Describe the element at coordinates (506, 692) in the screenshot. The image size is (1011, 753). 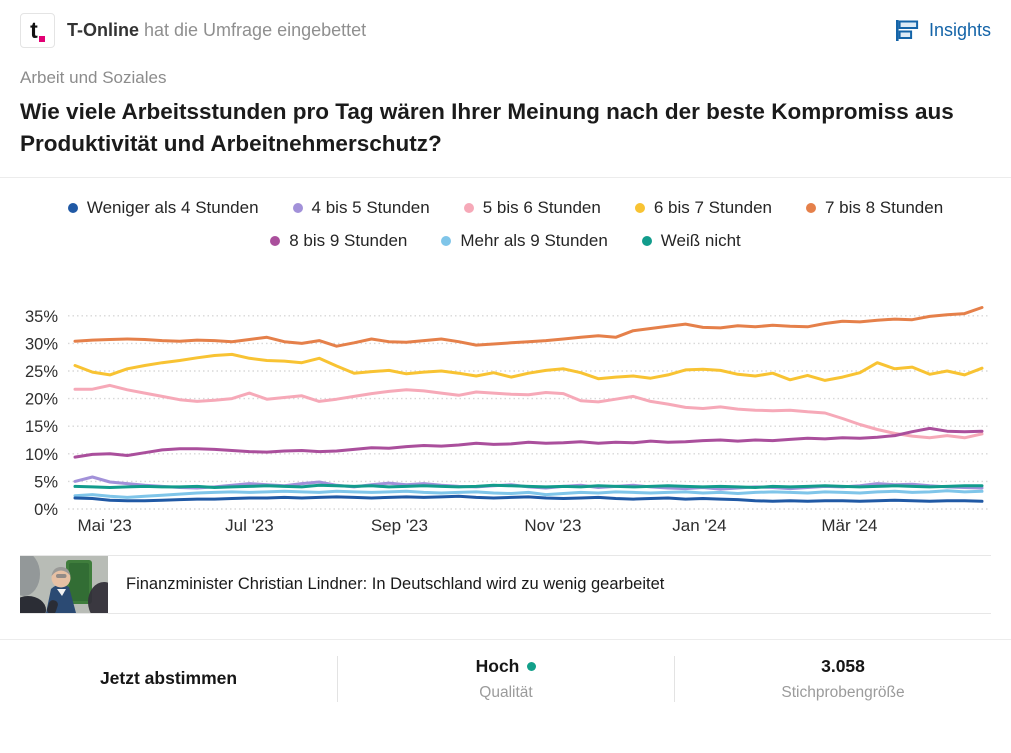
I see `quality-label: Qualität` at that location.